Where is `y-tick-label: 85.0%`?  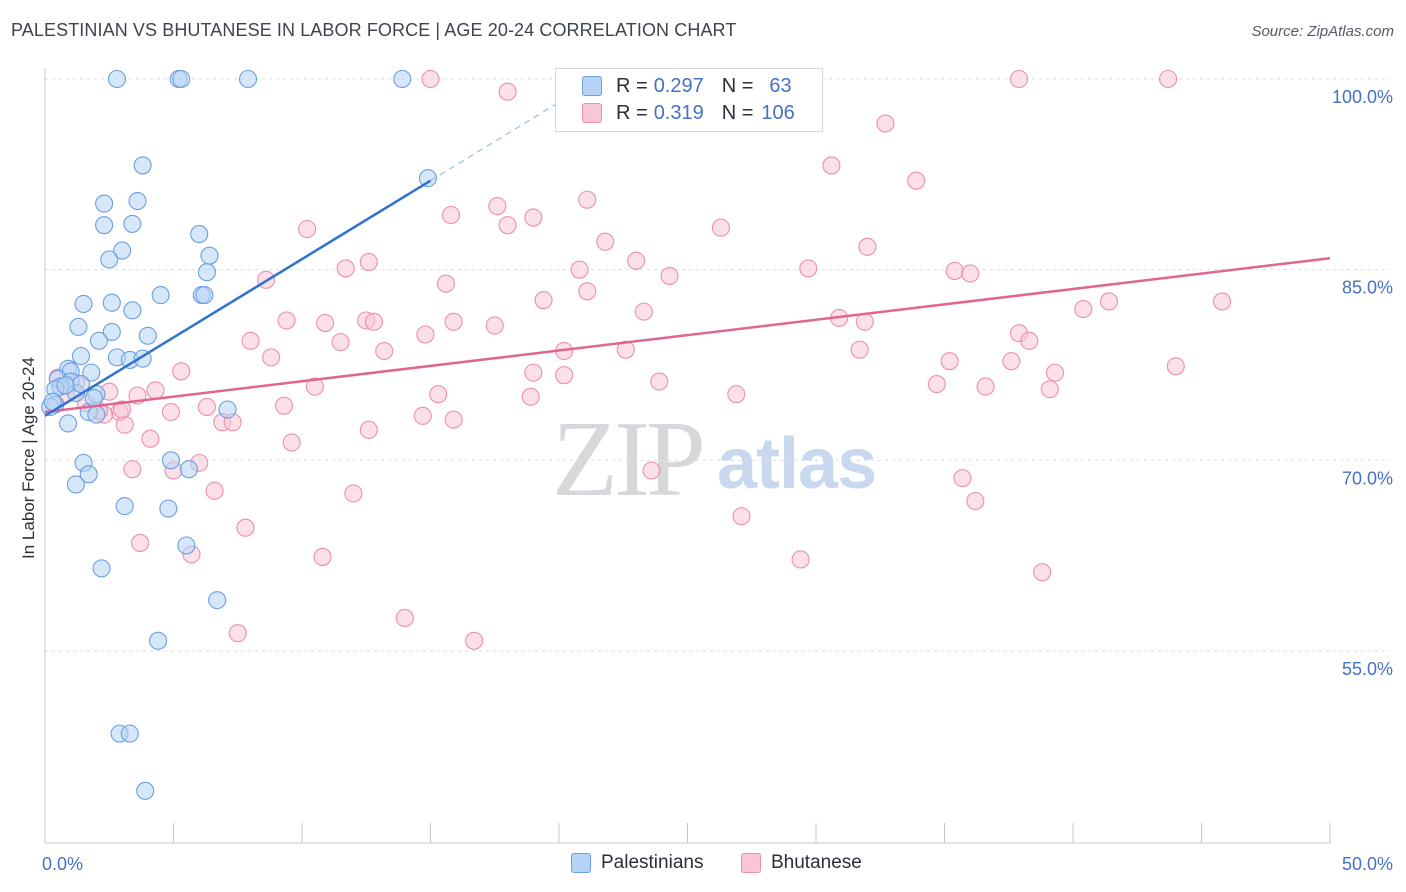
y-tick-label: 85.0% is located at coordinates (1367, 288).